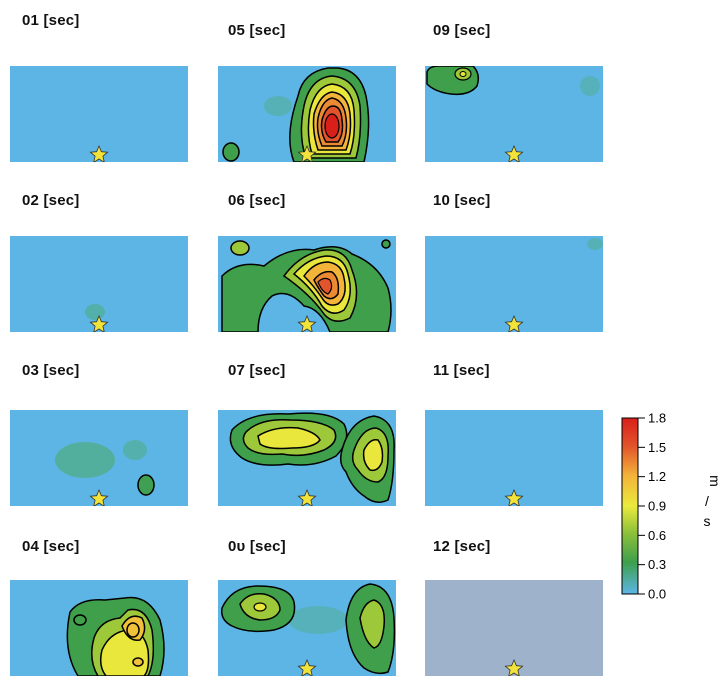 The image size is (721, 676). What do you see at coordinates (707, 501) in the screenshot?
I see `colorbar-unit-label-part: /` at bounding box center [707, 501].